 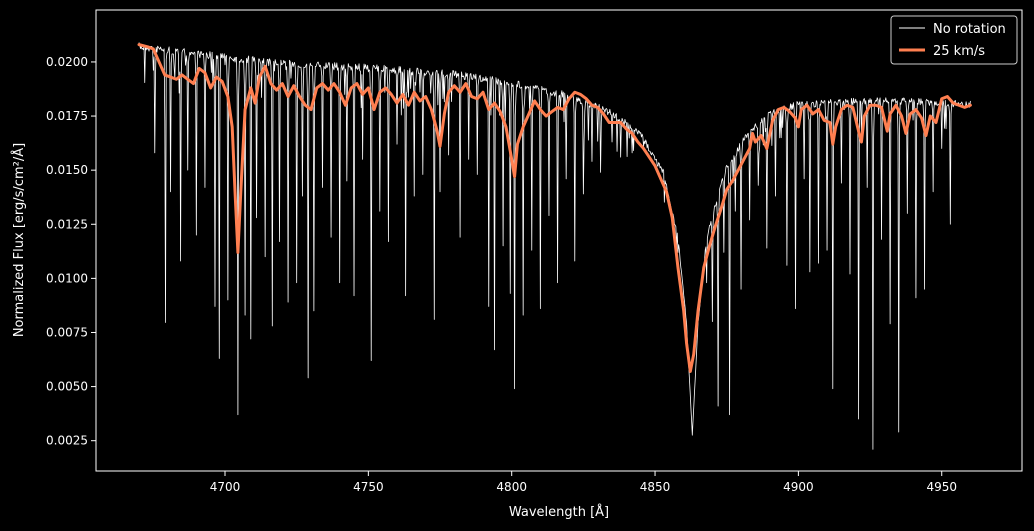 I want to click on y-tick-label: 0.0100, so click(x=67, y=278).